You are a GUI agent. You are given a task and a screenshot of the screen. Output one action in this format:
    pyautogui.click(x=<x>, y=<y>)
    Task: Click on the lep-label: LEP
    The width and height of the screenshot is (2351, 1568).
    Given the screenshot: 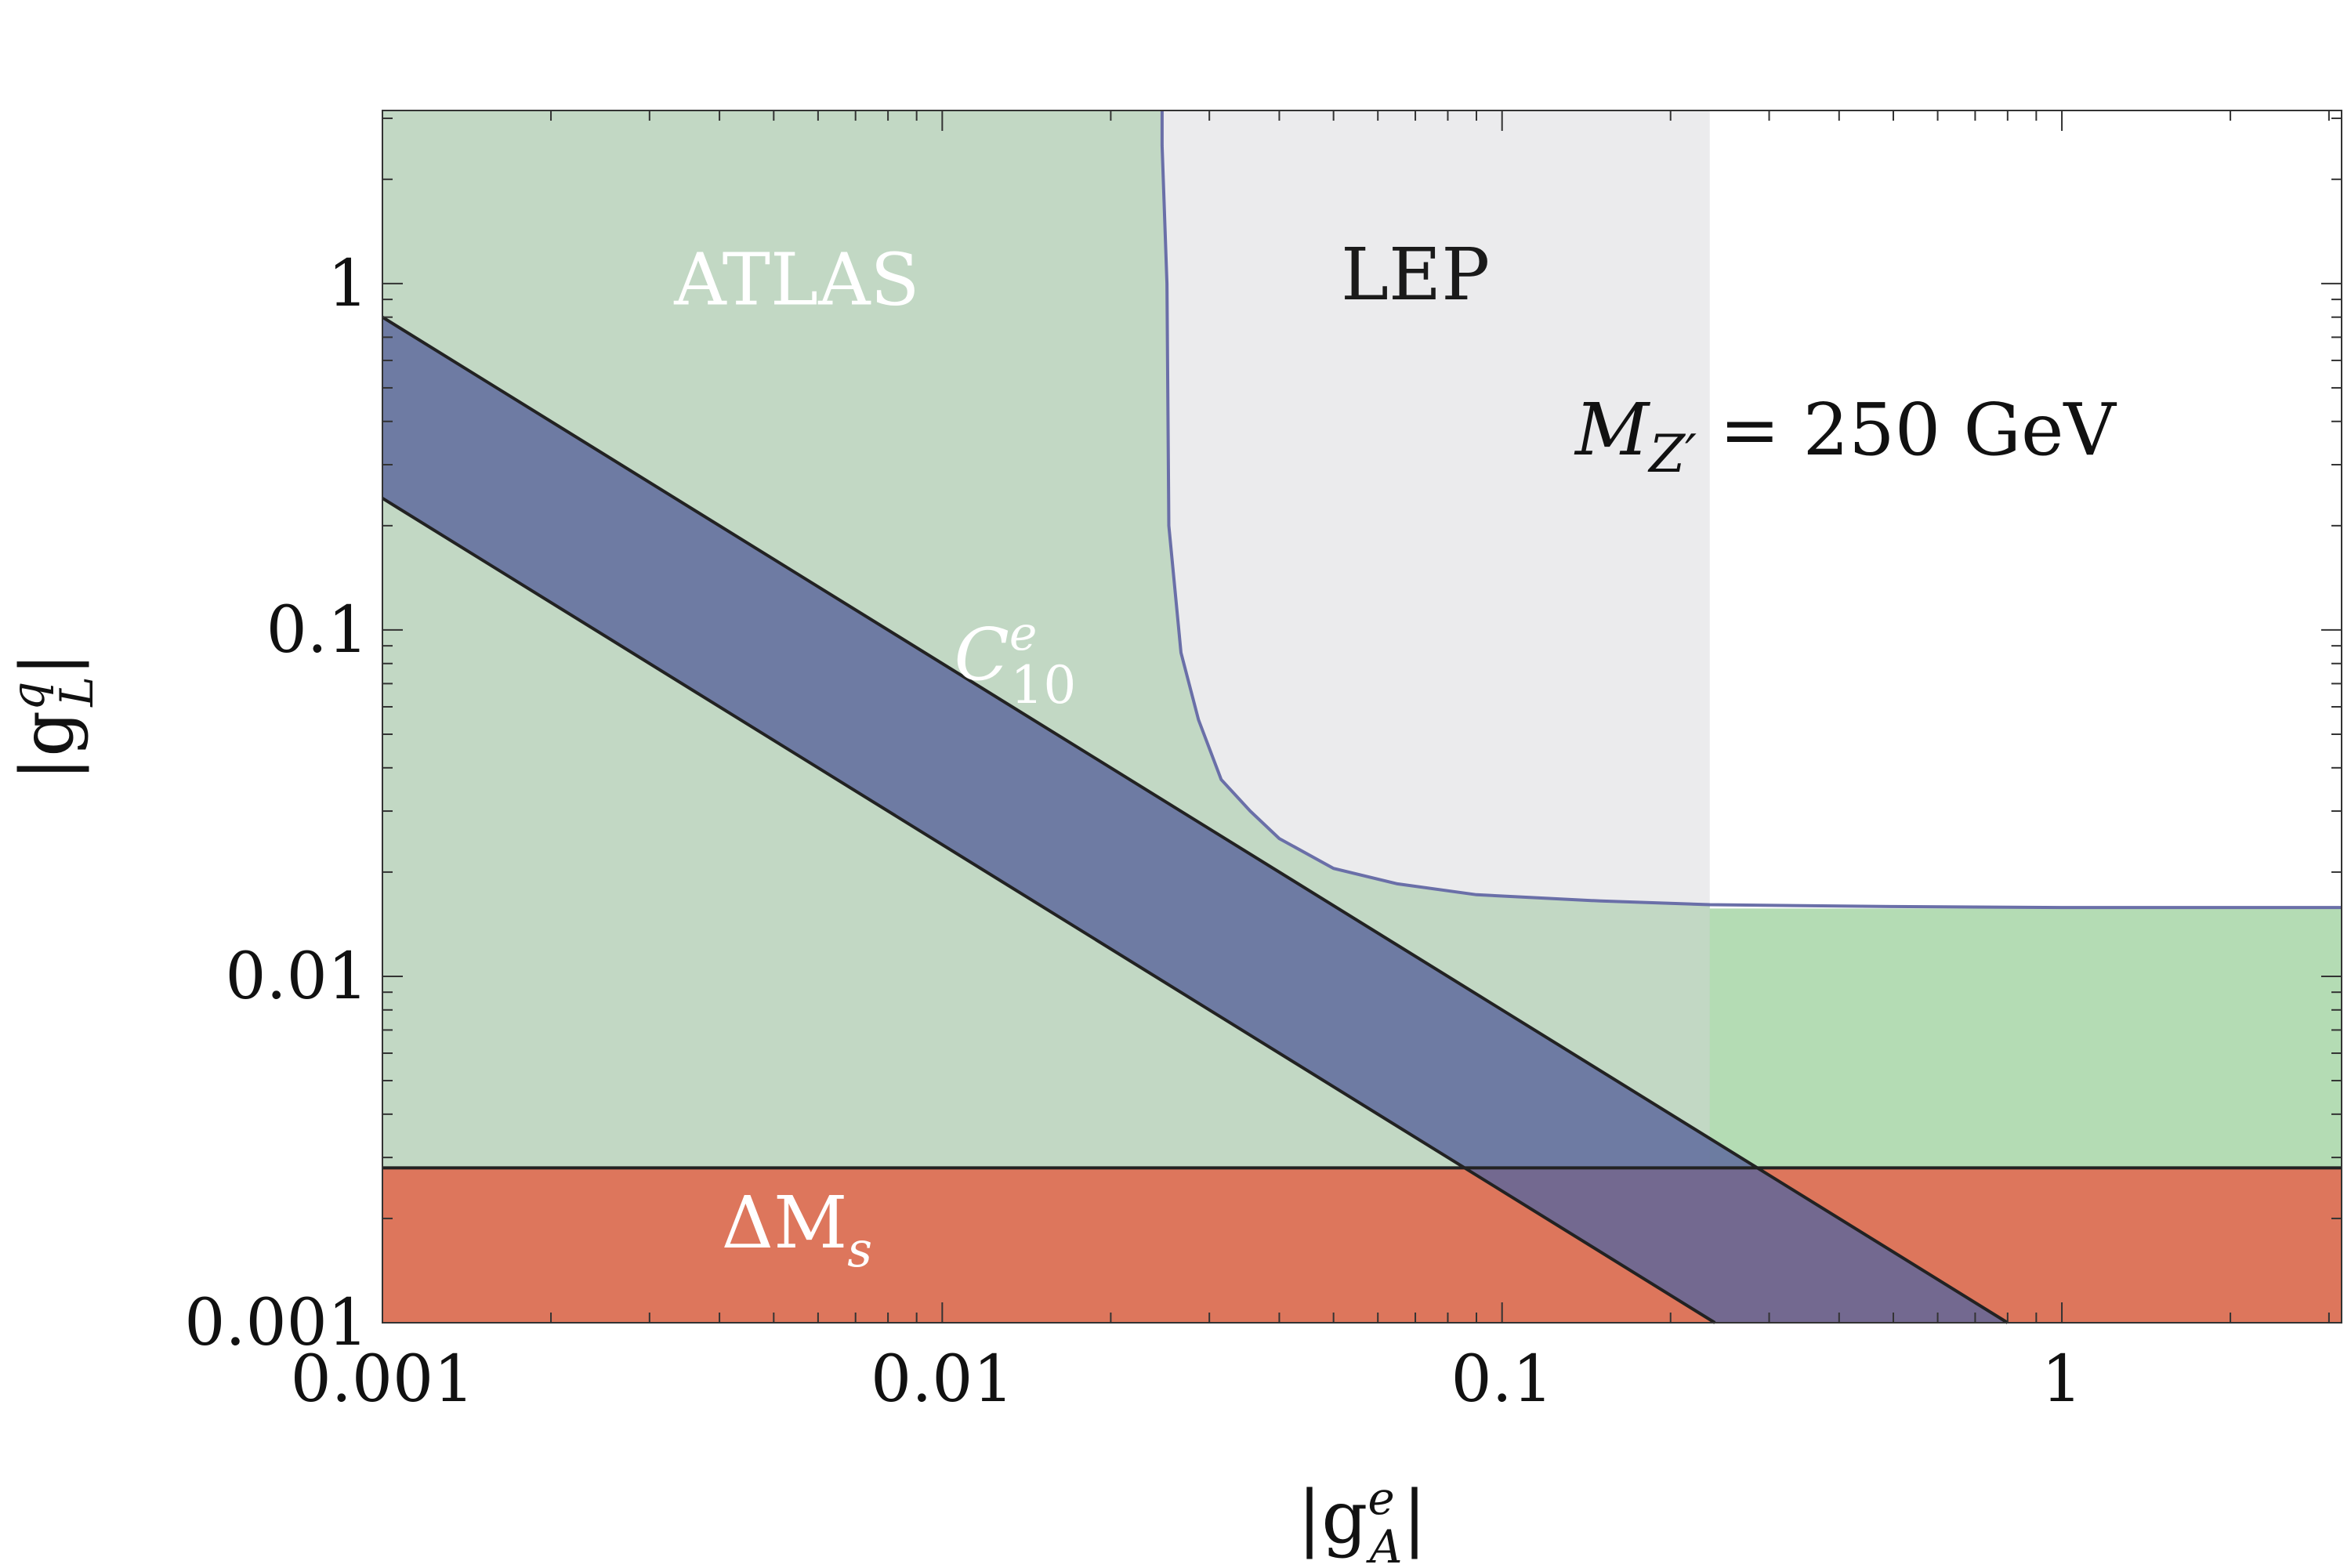 What is the action you would take?
    pyautogui.click(x=1415, y=275)
    